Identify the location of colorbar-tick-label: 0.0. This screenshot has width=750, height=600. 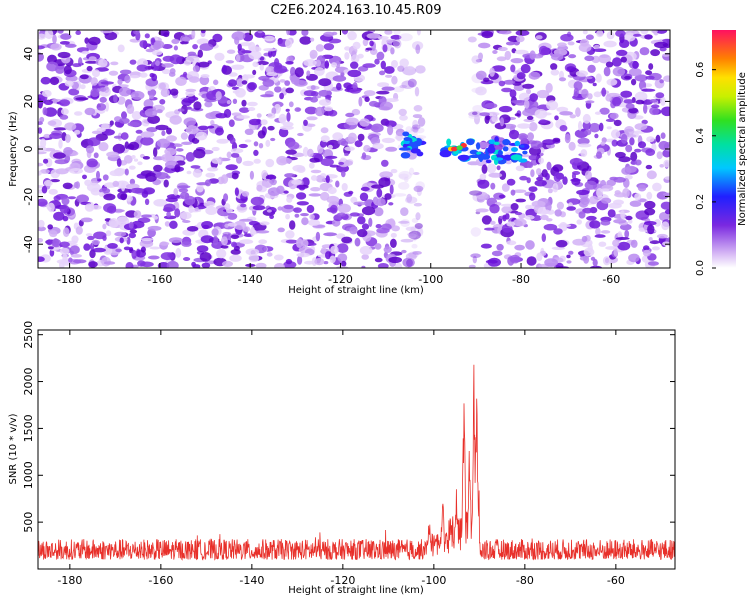
(700, 268).